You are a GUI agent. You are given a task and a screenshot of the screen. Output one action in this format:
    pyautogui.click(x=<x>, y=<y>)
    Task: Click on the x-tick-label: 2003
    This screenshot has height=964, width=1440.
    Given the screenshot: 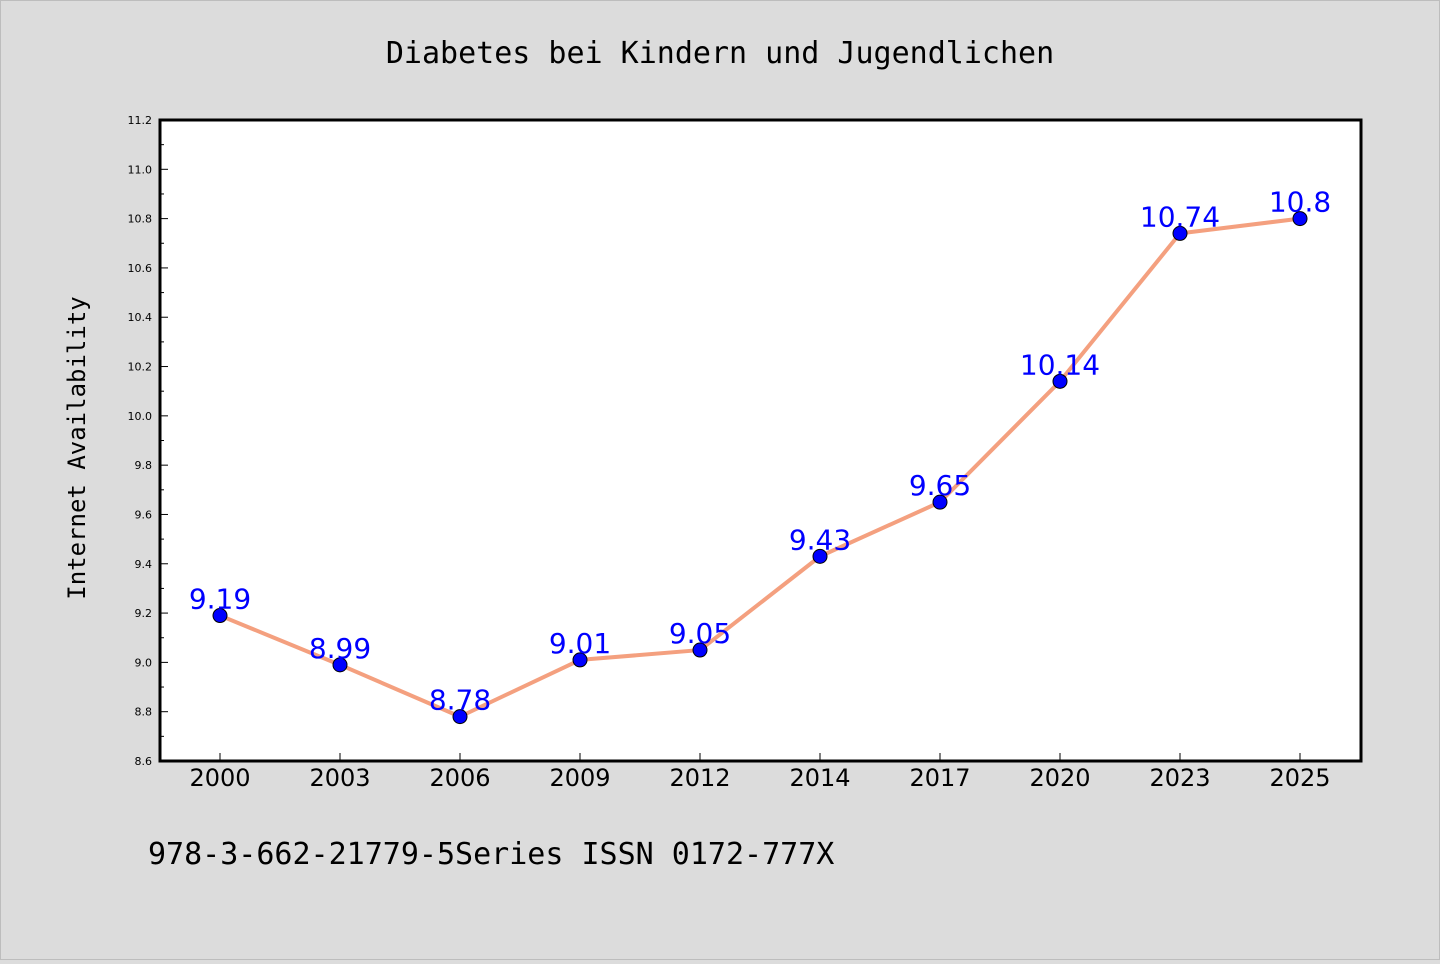 What is the action you would take?
    pyautogui.click(x=339, y=778)
    